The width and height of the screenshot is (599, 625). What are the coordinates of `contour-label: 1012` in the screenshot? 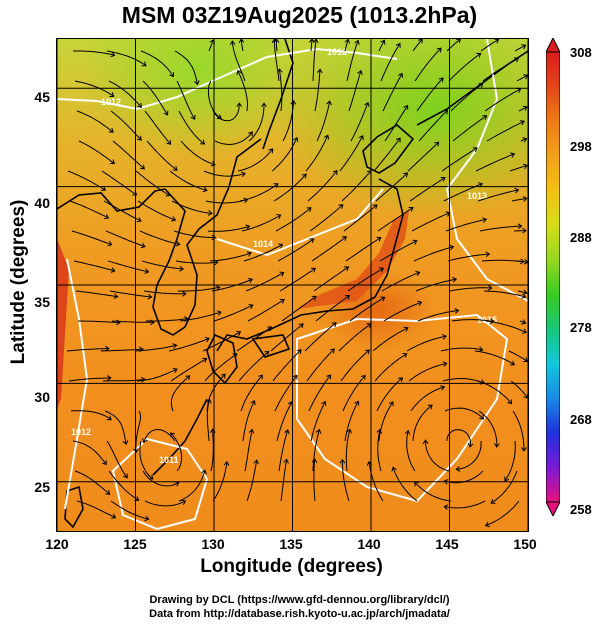 It's located at (111, 102).